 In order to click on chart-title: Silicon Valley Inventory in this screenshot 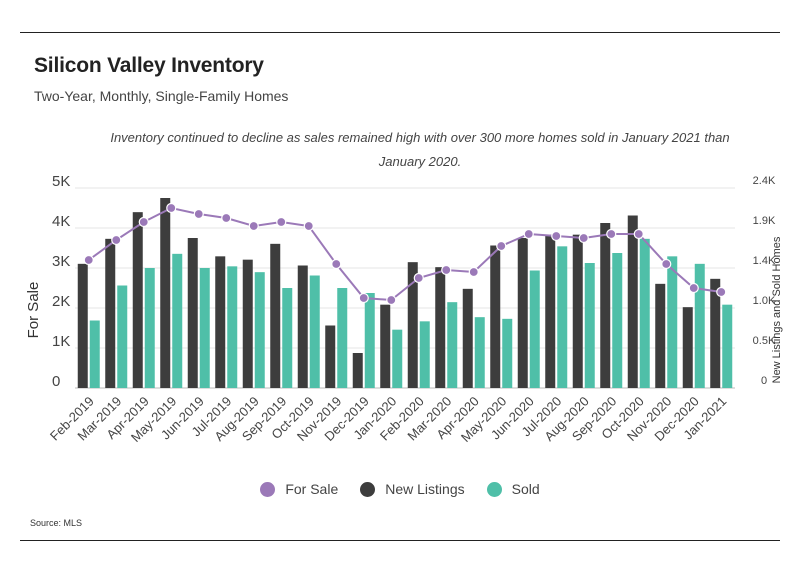, I will do `click(149, 65)`.